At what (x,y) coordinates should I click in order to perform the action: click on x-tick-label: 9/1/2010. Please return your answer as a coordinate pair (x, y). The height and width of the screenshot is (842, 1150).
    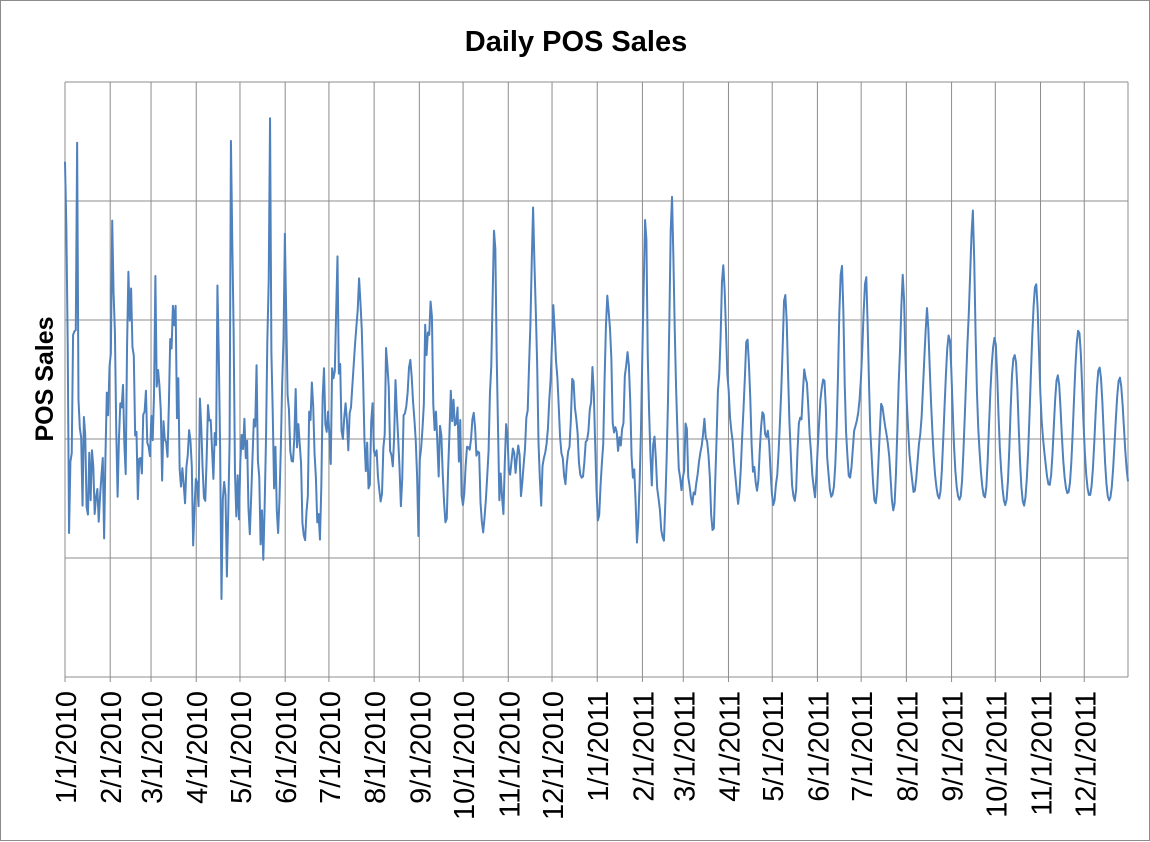
    Looking at the image, I should click on (421, 747).